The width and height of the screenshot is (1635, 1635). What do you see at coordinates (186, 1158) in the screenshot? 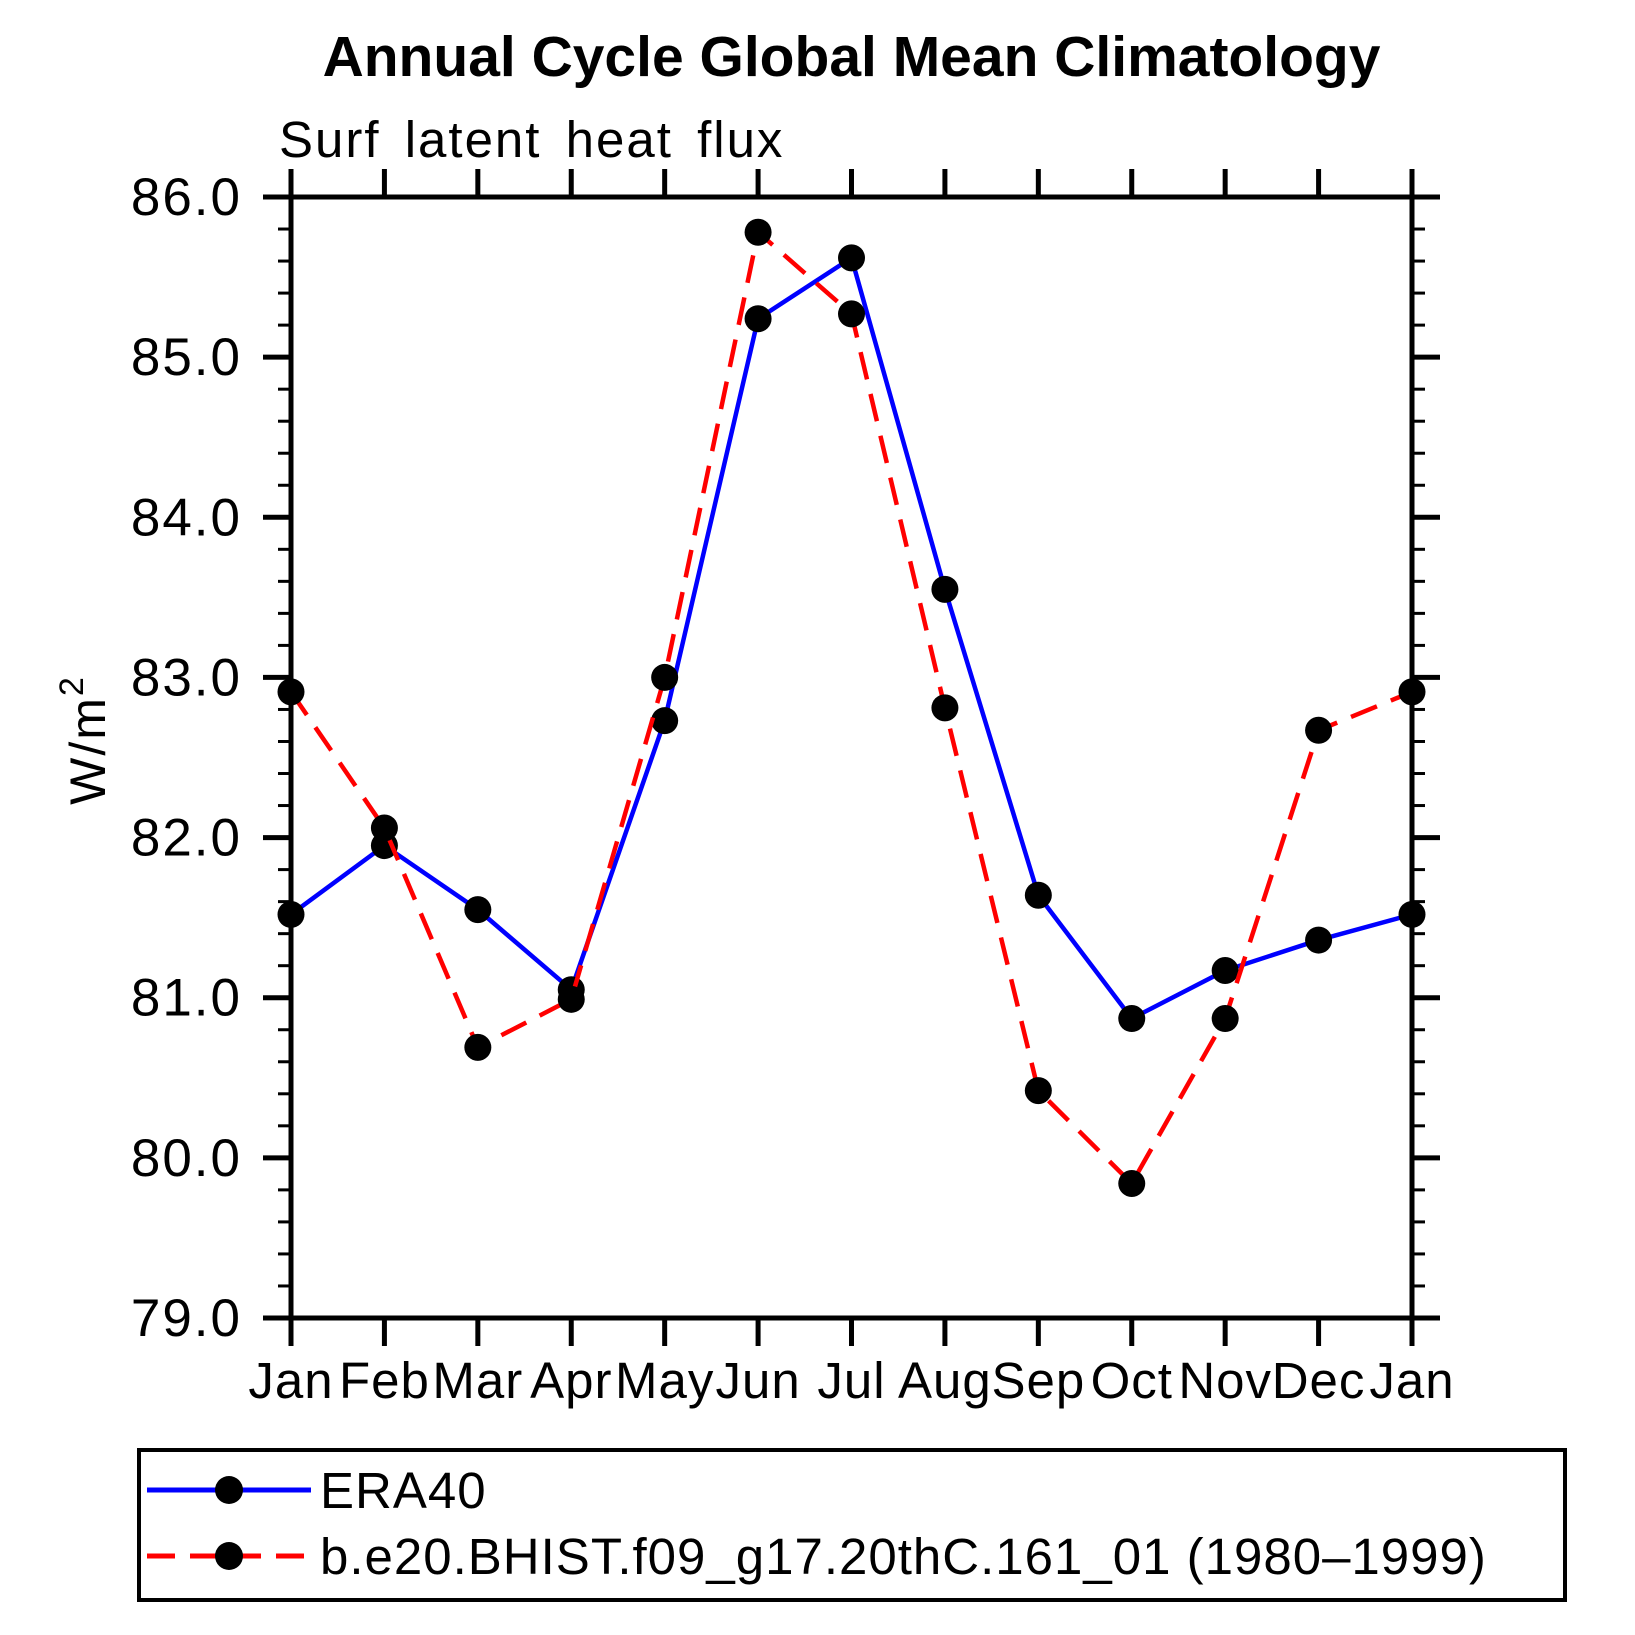
I see `y-tick-label: 80.0` at bounding box center [186, 1158].